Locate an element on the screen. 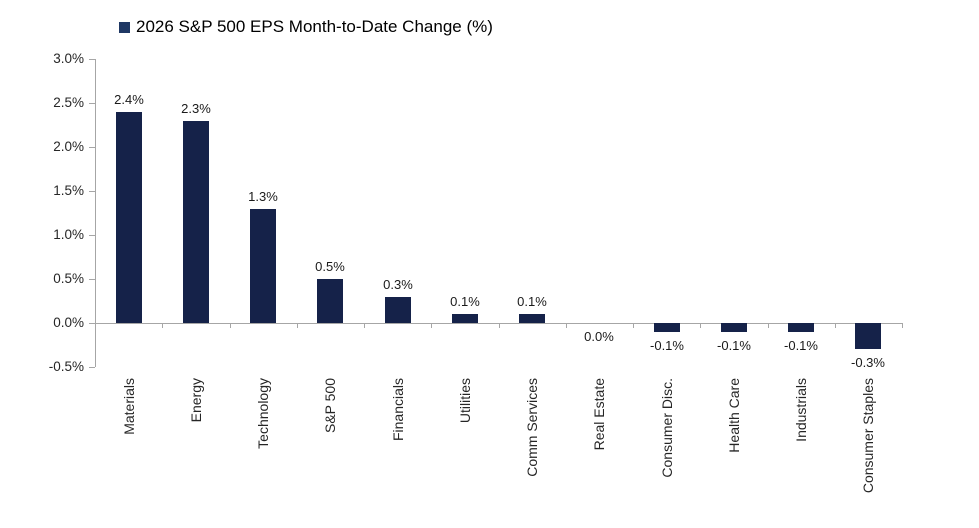  category-label: Materials is located at coordinates (129, 406).